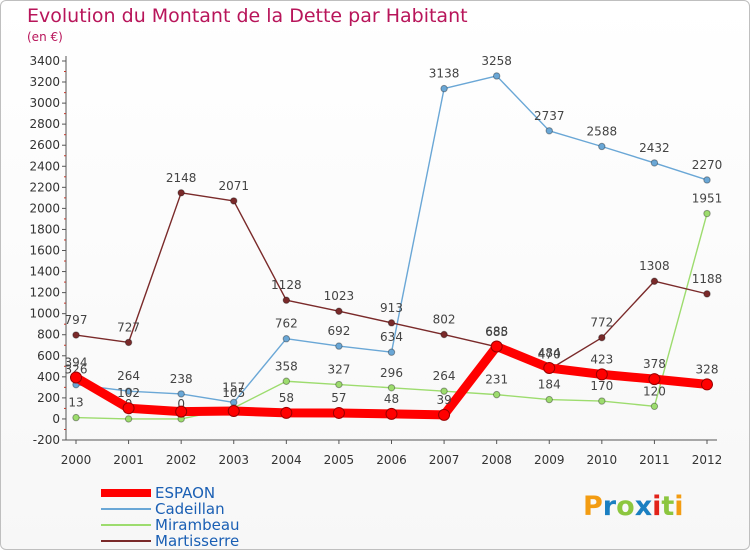 This screenshot has height=550, width=750. What do you see at coordinates (76, 320) in the screenshot?
I see `data-label-martisserre: 797` at bounding box center [76, 320].